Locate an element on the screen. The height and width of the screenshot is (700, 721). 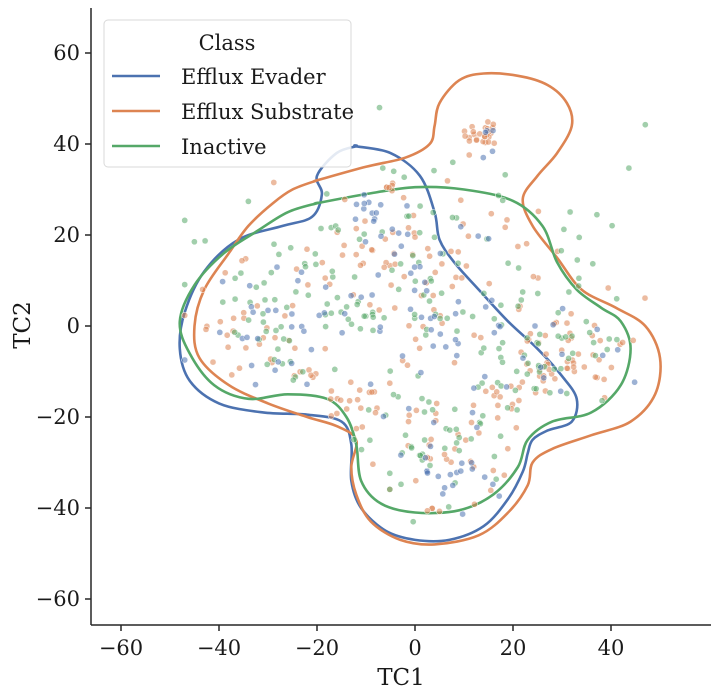
y-tick-label: 20 is located at coordinates (66, 235).